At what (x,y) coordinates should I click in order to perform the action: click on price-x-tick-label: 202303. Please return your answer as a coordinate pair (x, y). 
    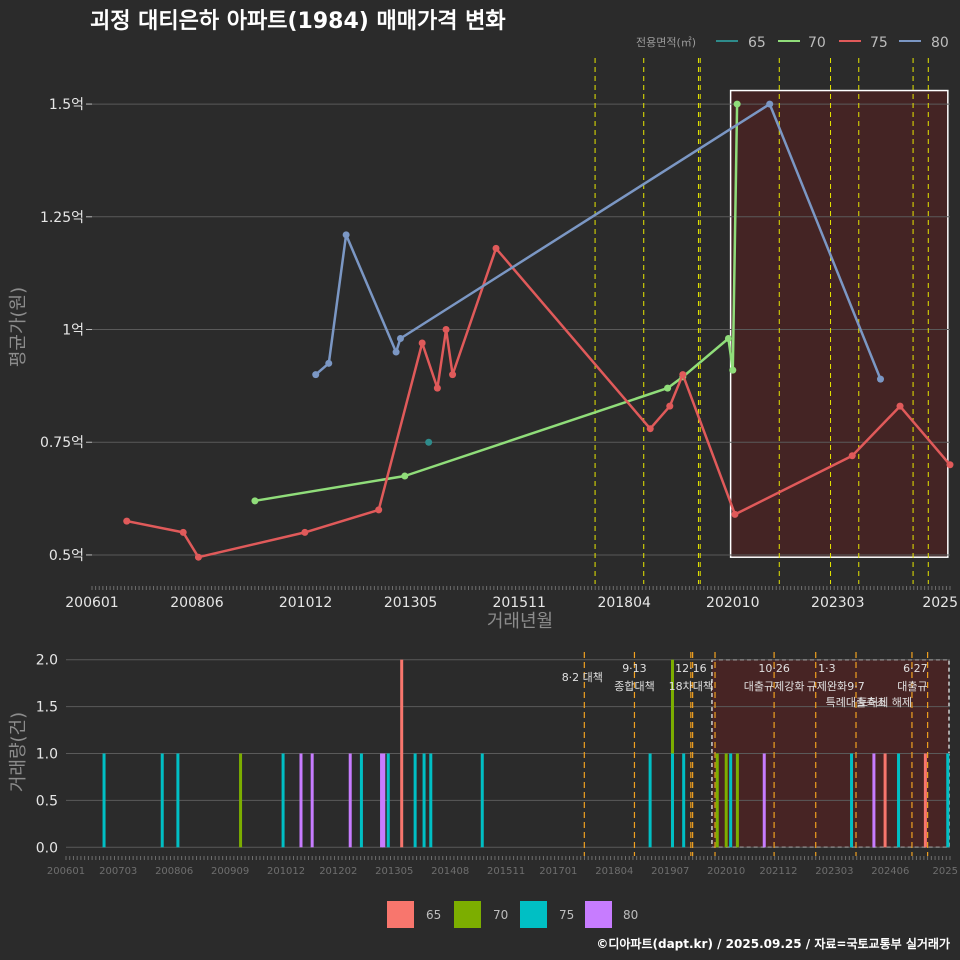
    Looking at the image, I should click on (837, 603).